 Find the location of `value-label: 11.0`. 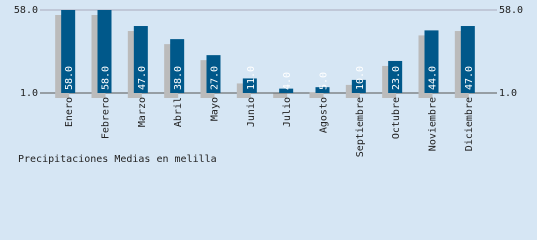

value-label: 11.0 is located at coordinates (251, 78).